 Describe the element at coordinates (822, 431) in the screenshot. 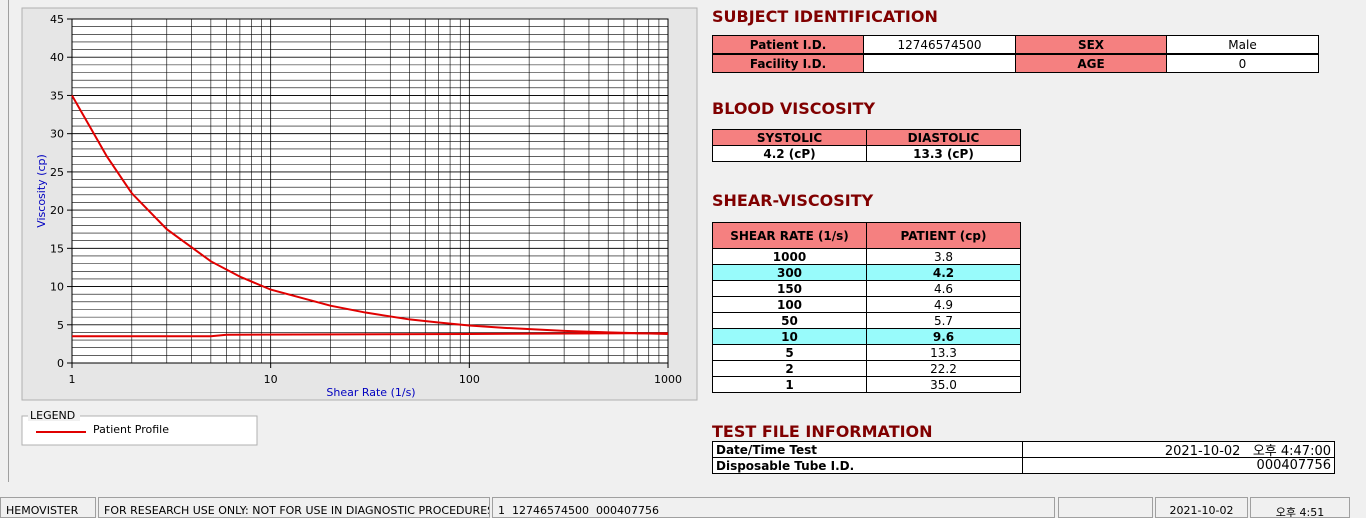

I see `section-title: TEST FILE INFORMATION` at that location.